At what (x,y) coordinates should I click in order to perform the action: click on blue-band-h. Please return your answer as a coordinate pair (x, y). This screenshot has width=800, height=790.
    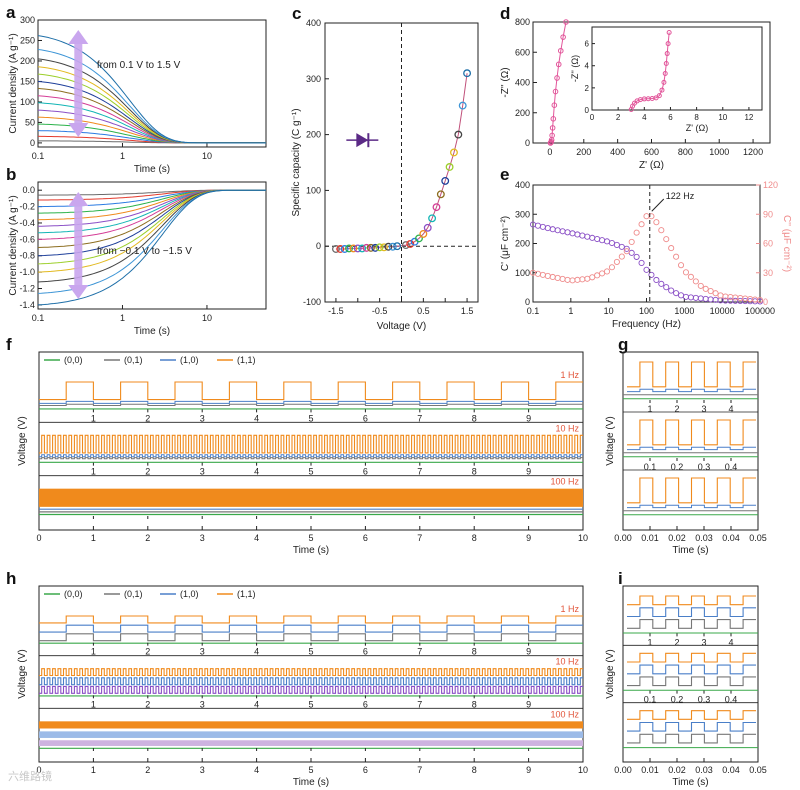
    Looking at the image, I should click on (311, 734).